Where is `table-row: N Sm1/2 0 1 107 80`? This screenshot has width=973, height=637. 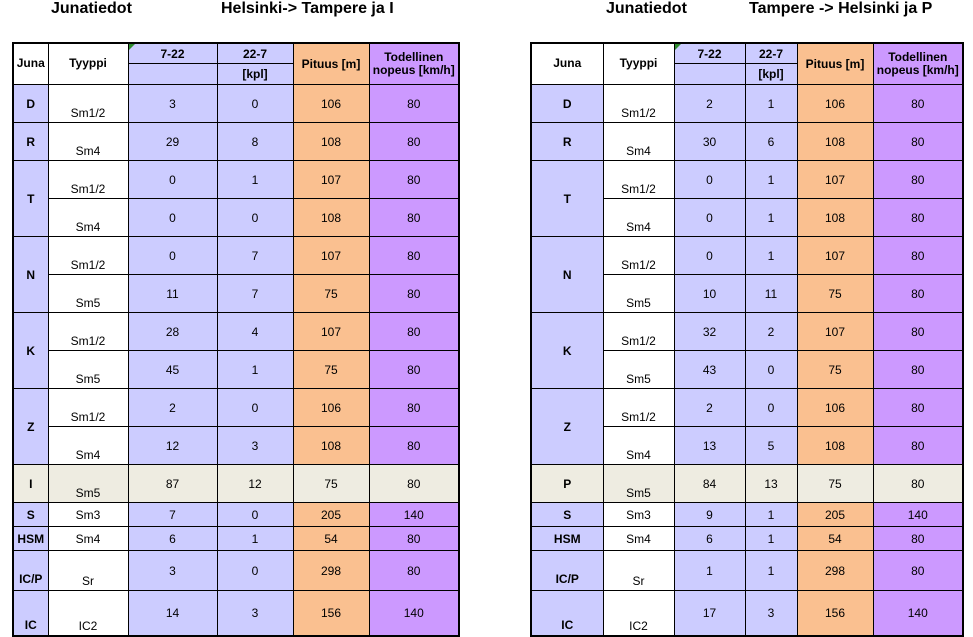 table-row: N Sm1/2 0 1 107 80 is located at coordinates (747, 274).